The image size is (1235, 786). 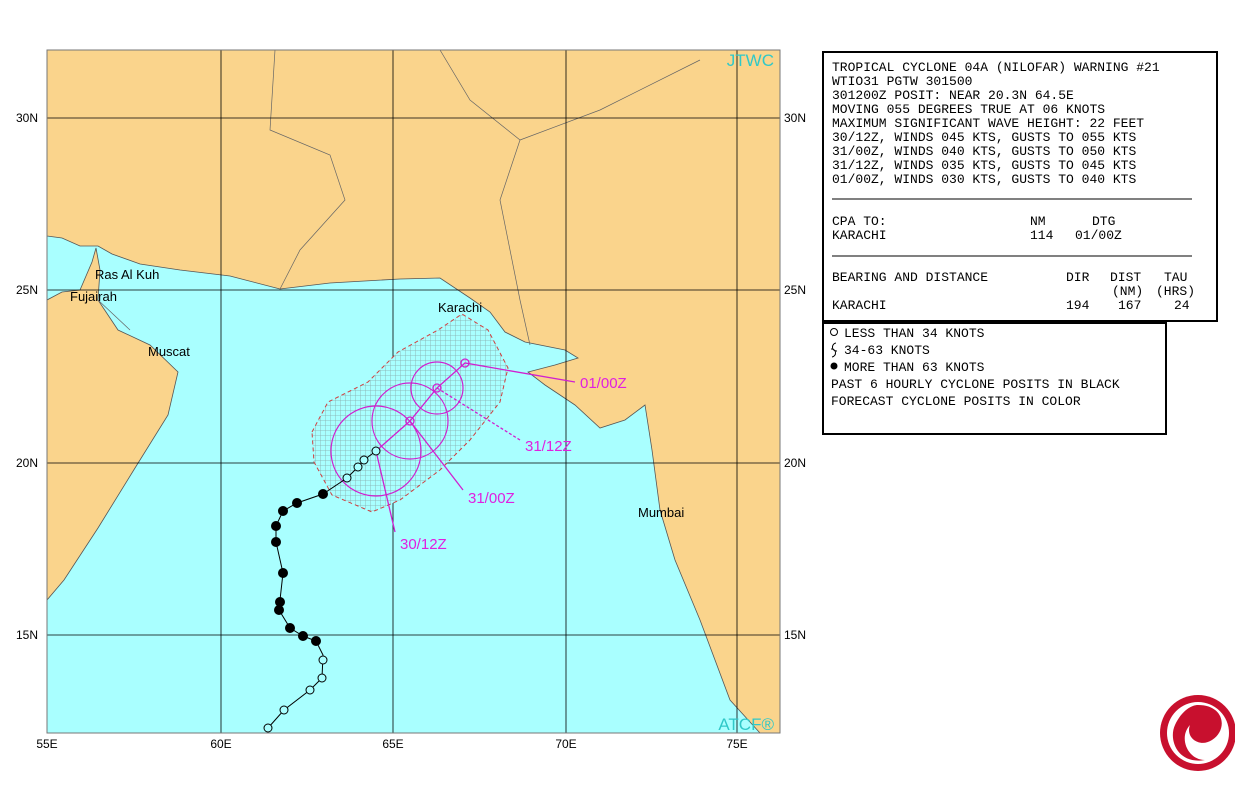 What do you see at coordinates (859, 305) in the screenshot?
I see `bearing-cell: KARACHI` at bounding box center [859, 305].